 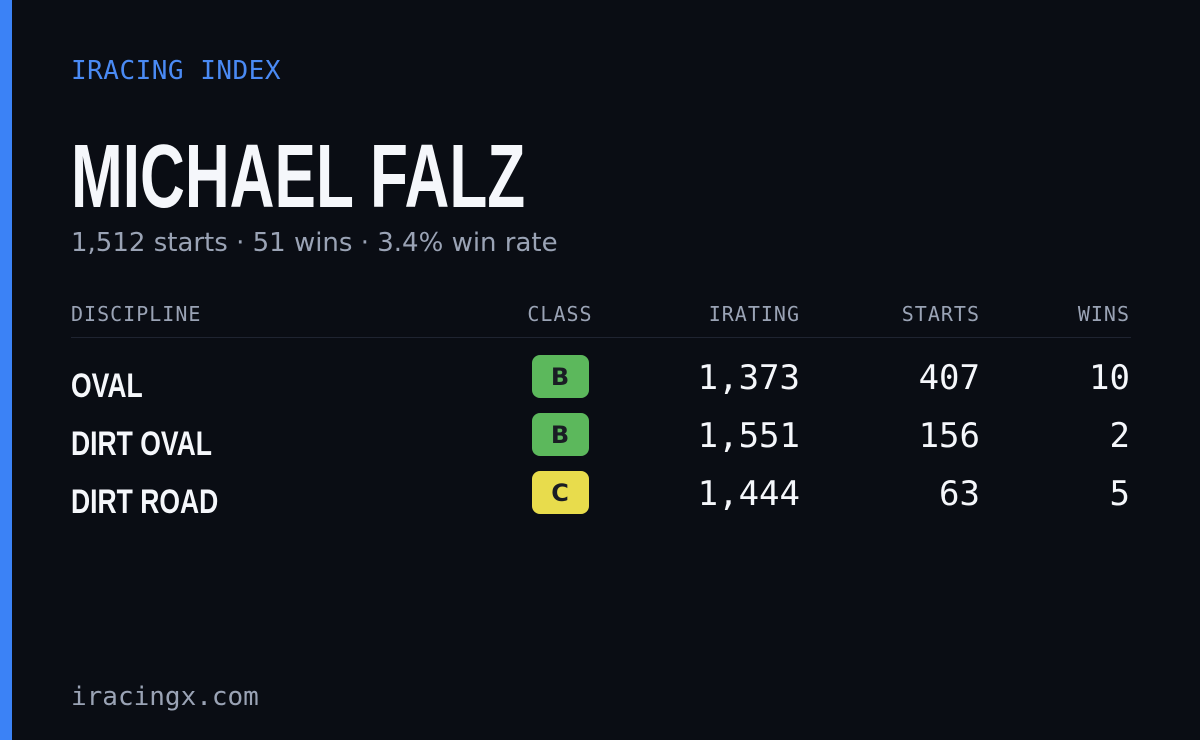 I want to click on column-header: CLASS, so click(x=560, y=314).